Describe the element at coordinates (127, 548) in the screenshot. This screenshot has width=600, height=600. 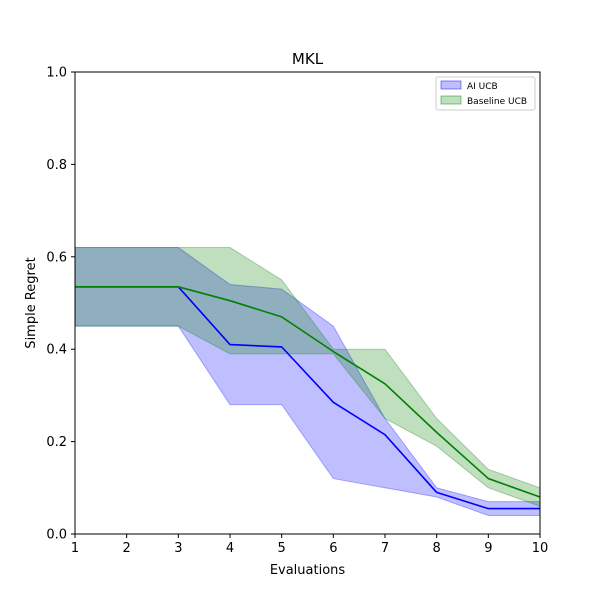
I see `x-tick-label: 2` at that location.